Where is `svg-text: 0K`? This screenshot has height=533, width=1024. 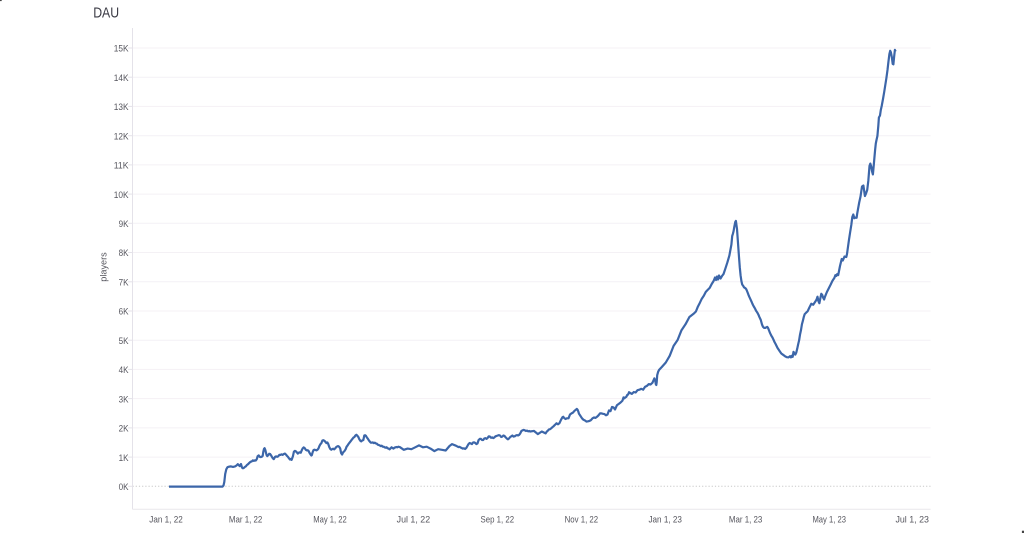
svg-text: 0K is located at coordinates (124, 487).